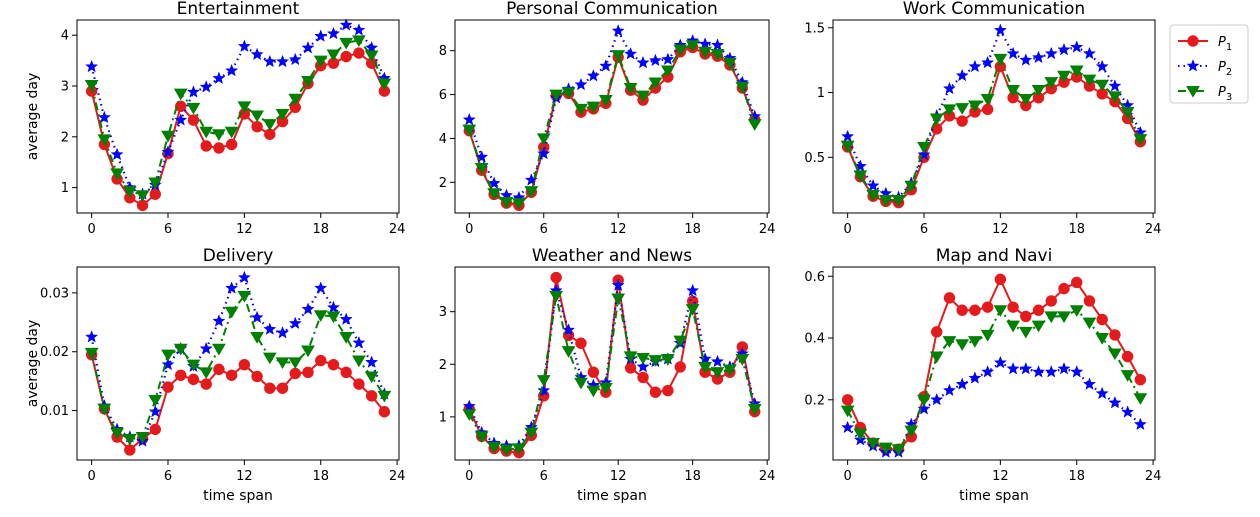 This screenshot has height=517, width=1260. I want to click on y-tick-label: 8, so click(443, 51).